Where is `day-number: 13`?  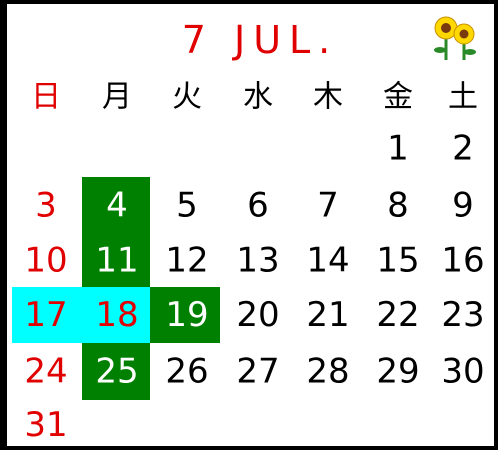
day-number: 13 is located at coordinates (257, 261).